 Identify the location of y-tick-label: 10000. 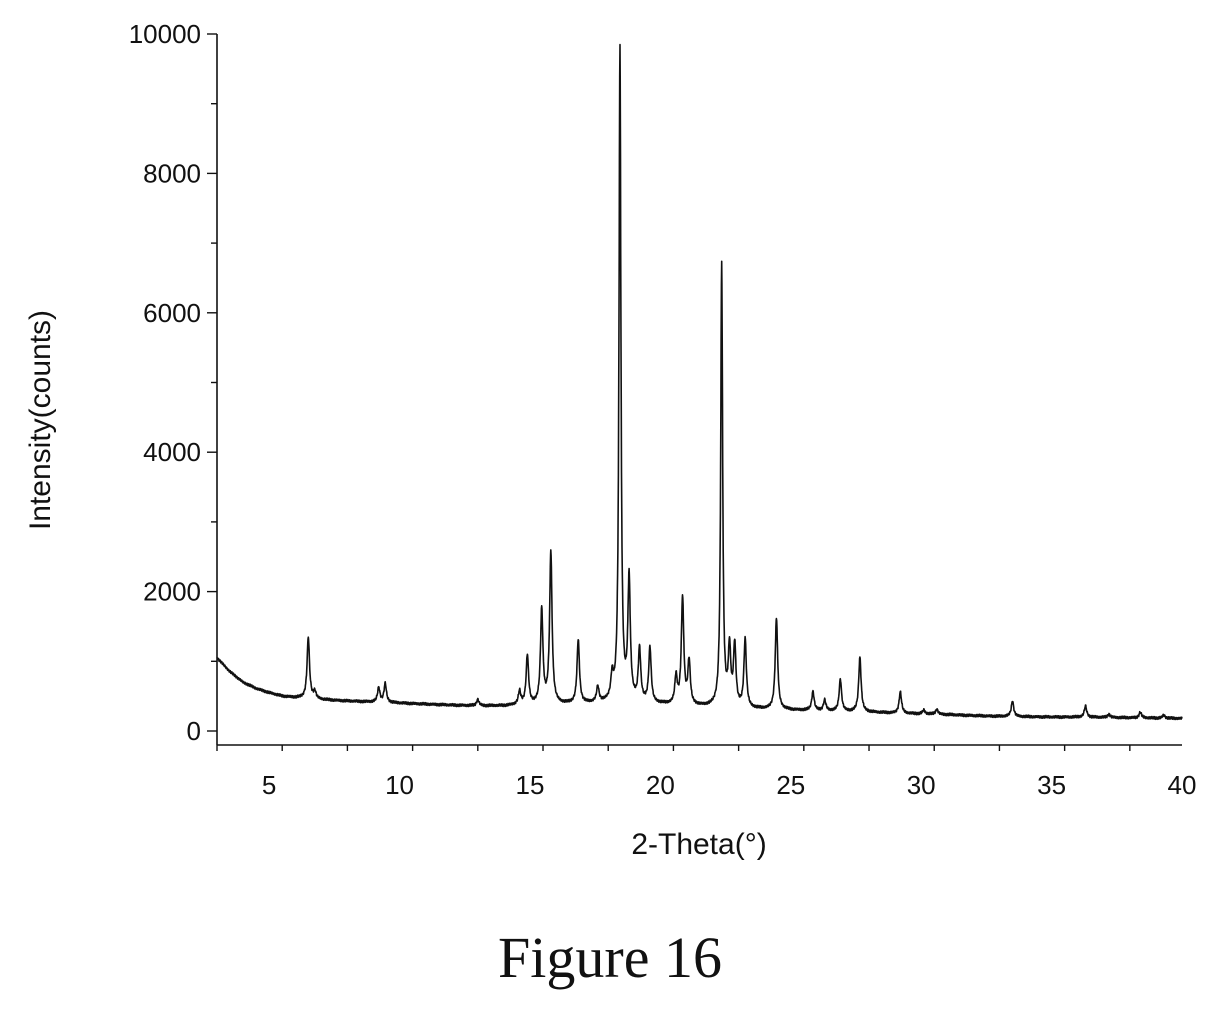
(165, 34).